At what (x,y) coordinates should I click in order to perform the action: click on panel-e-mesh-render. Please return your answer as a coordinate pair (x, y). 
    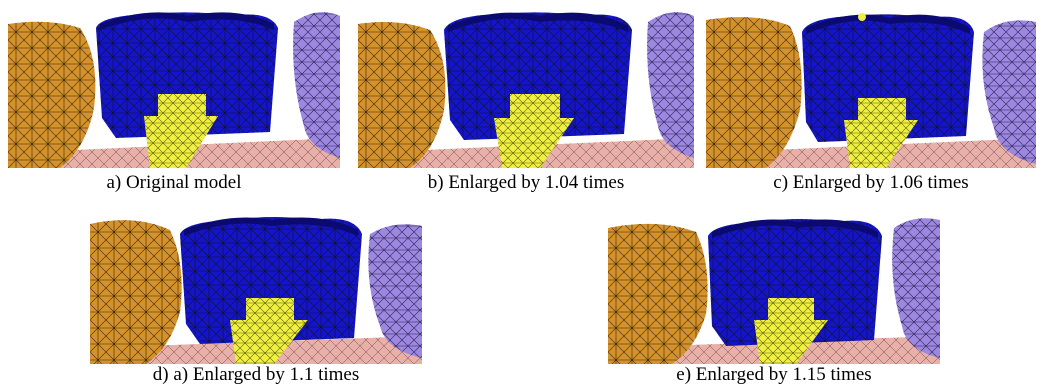
    Looking at the image, I should click on (774, 286).